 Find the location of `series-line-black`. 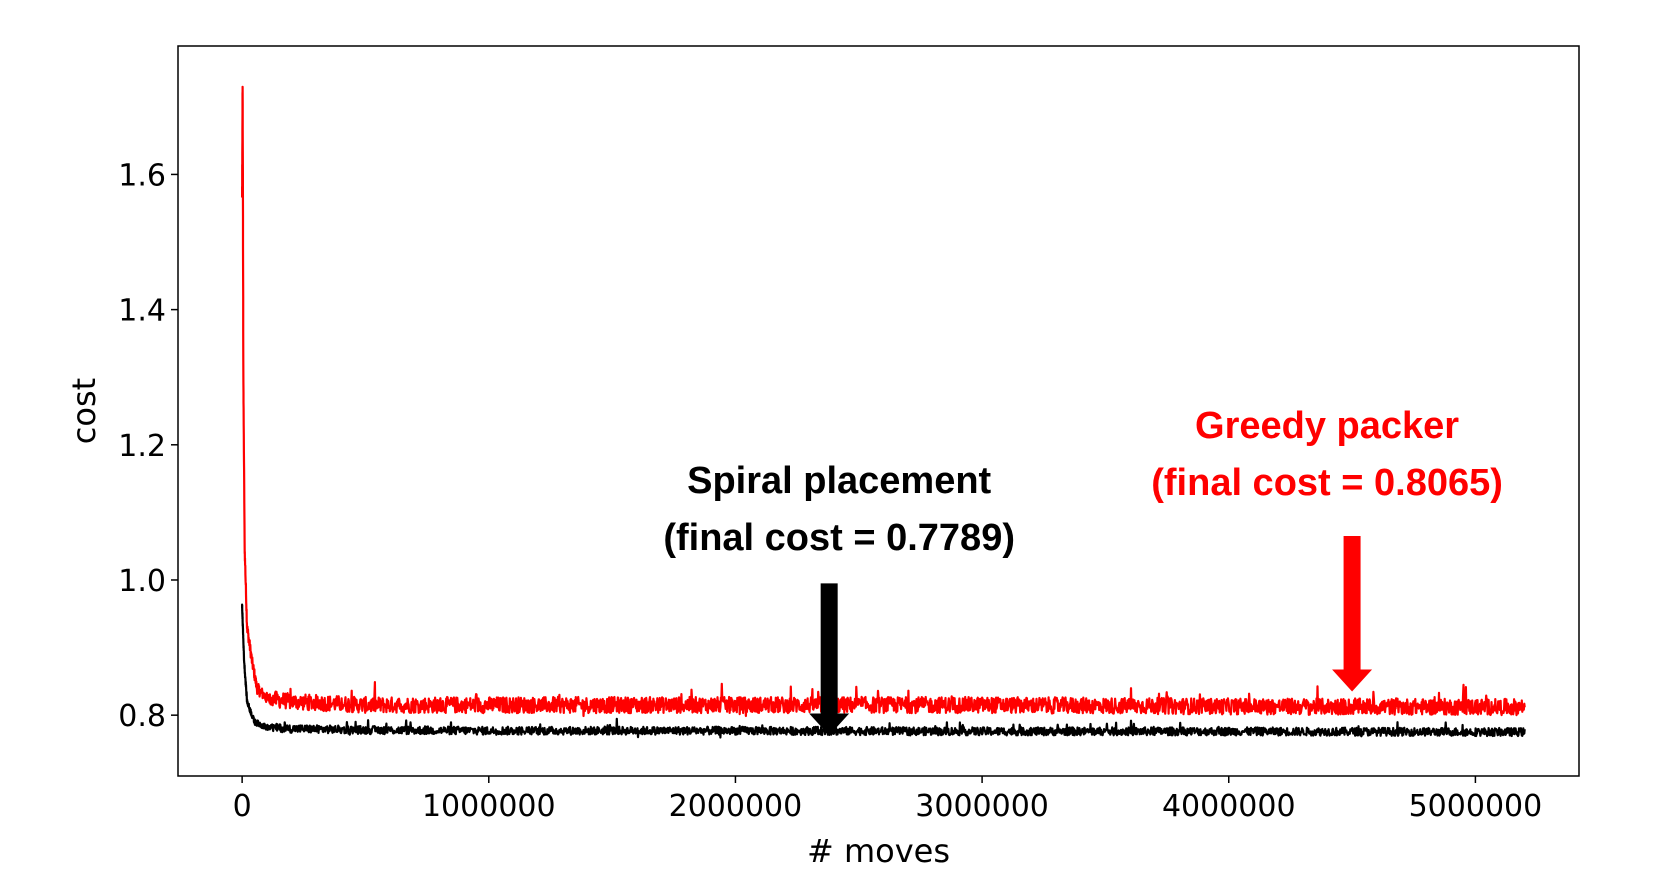

series-line-black is located at coordinates (883, 671).